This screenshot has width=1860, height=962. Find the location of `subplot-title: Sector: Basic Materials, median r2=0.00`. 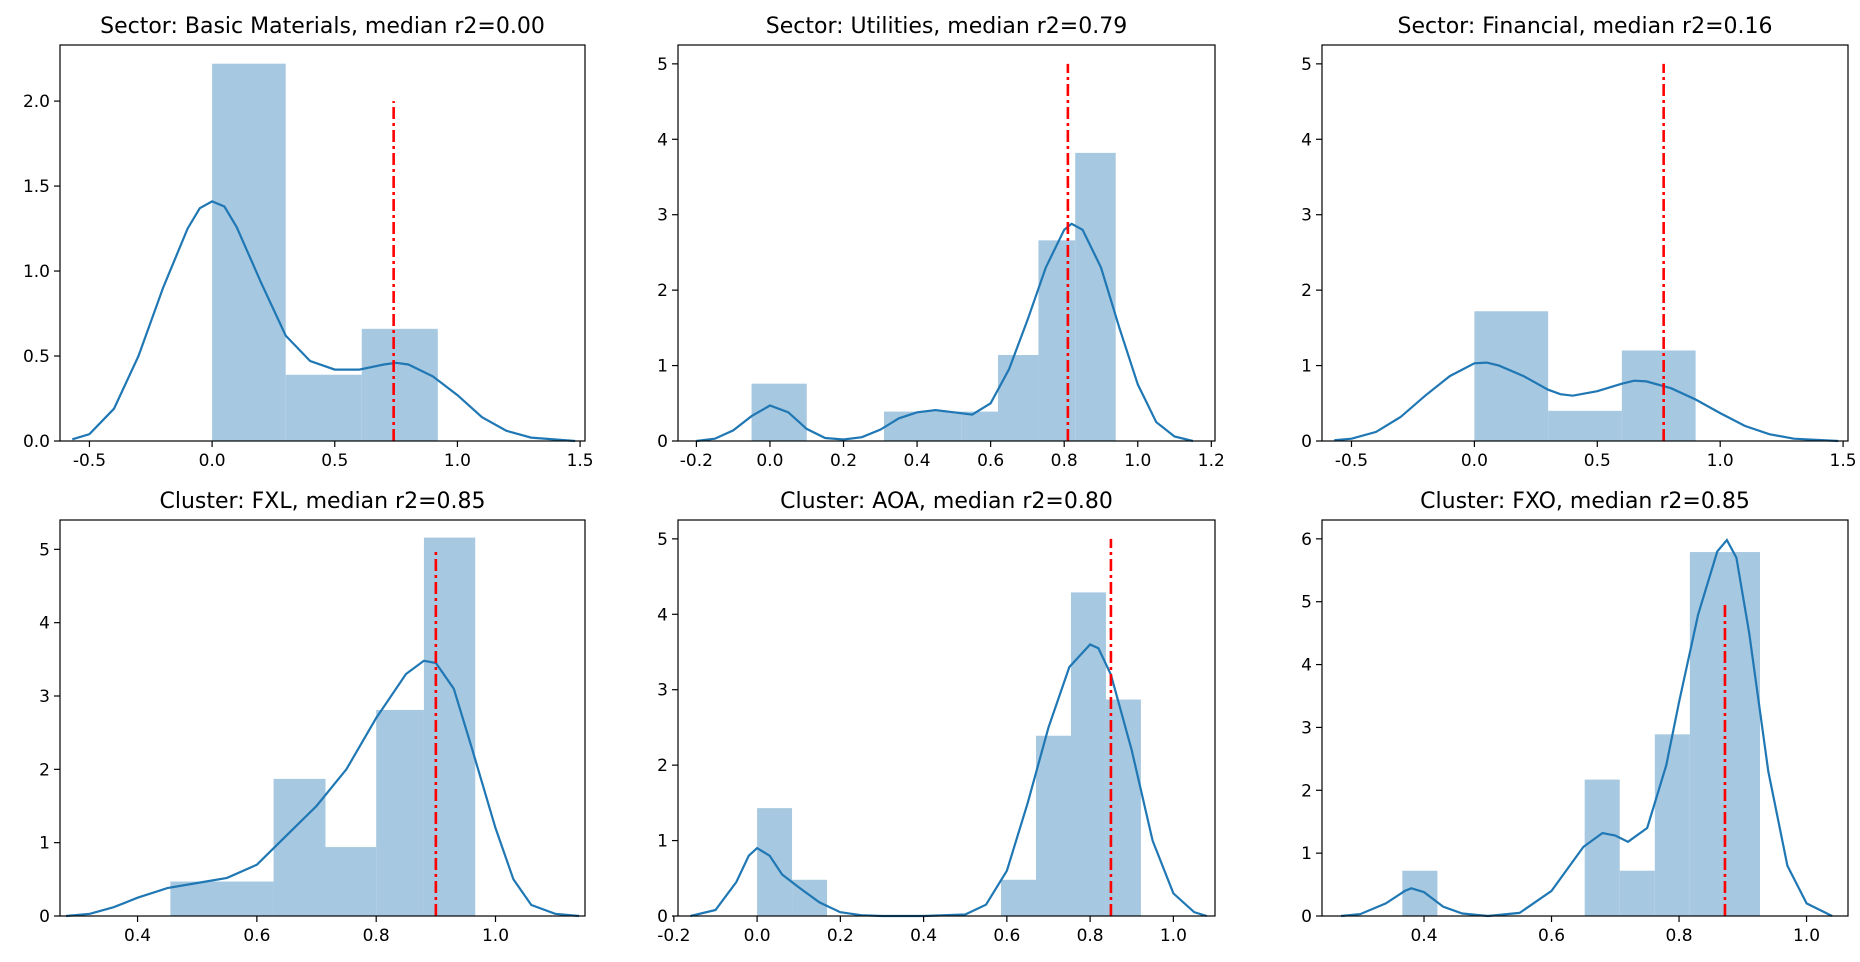

subplot-title: Sector: Basic Materials, median r2=0.00 is located at coordinates (322, 26).